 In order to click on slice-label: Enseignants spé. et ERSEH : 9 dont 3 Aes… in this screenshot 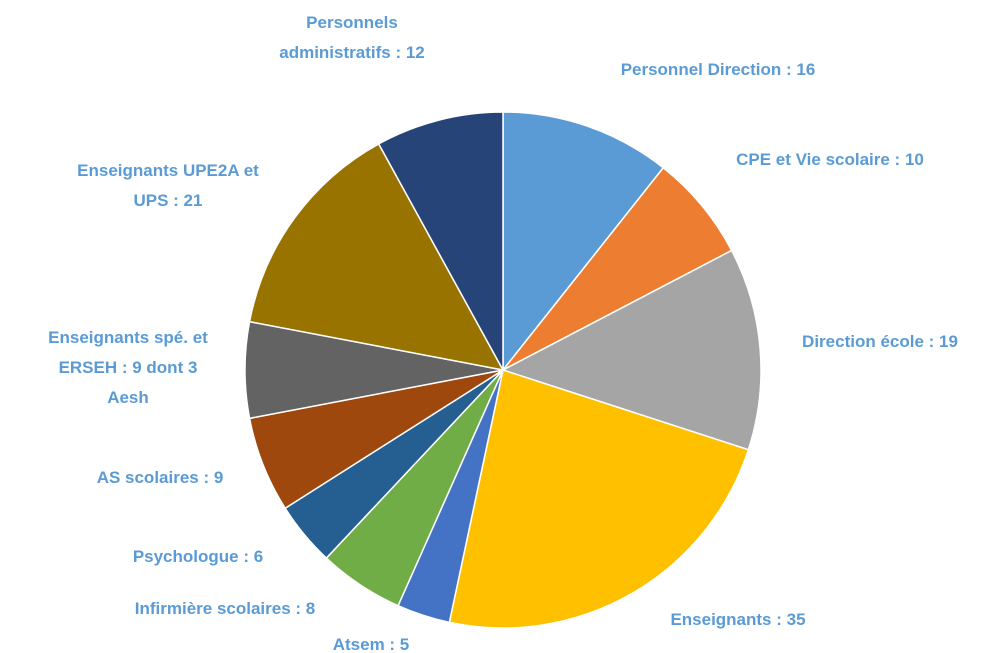, I will do `click(128, 367)`.